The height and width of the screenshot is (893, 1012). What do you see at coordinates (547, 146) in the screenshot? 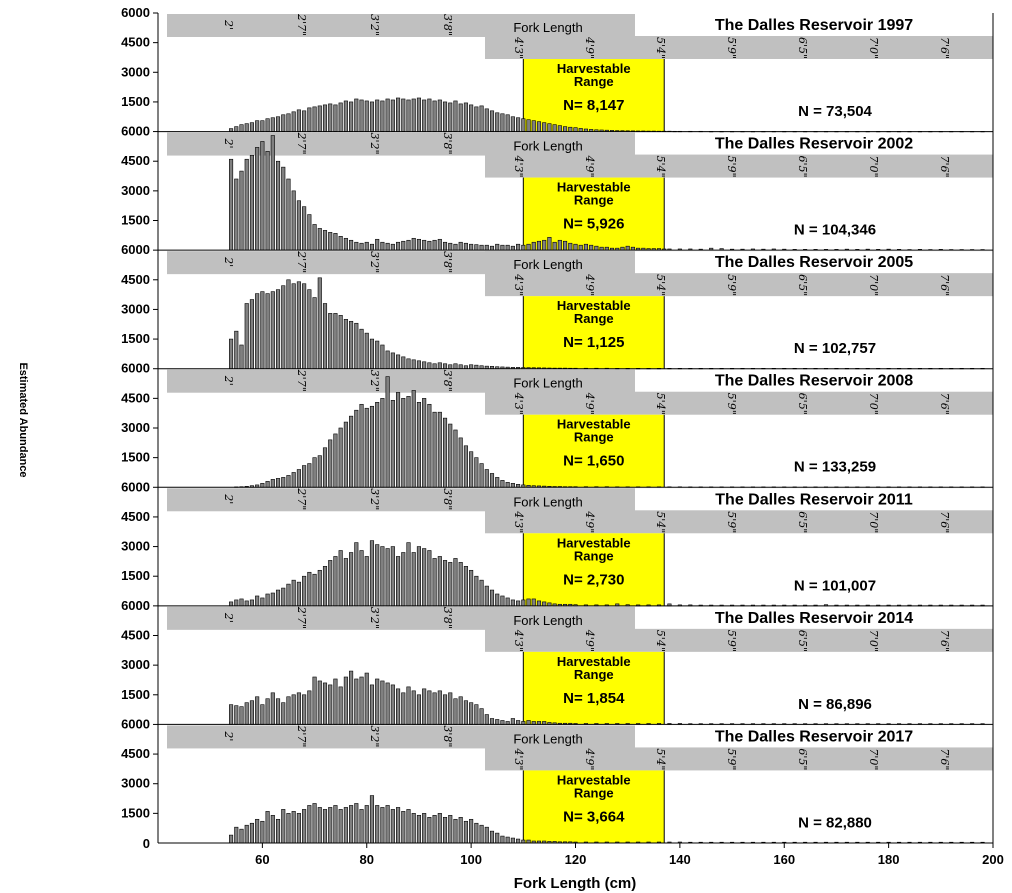
I see `fork-length-label: Fork Length` at bounding box center [547, 146].